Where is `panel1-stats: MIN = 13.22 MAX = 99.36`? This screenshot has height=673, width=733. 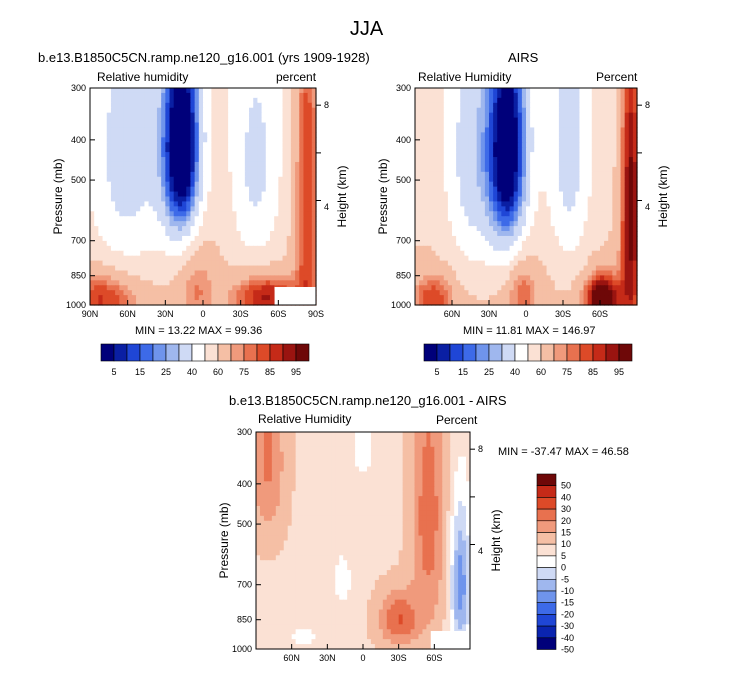 panel1-stats: MIN = 13.22 MAX = 99.36 is located at coordinates (199, 331).